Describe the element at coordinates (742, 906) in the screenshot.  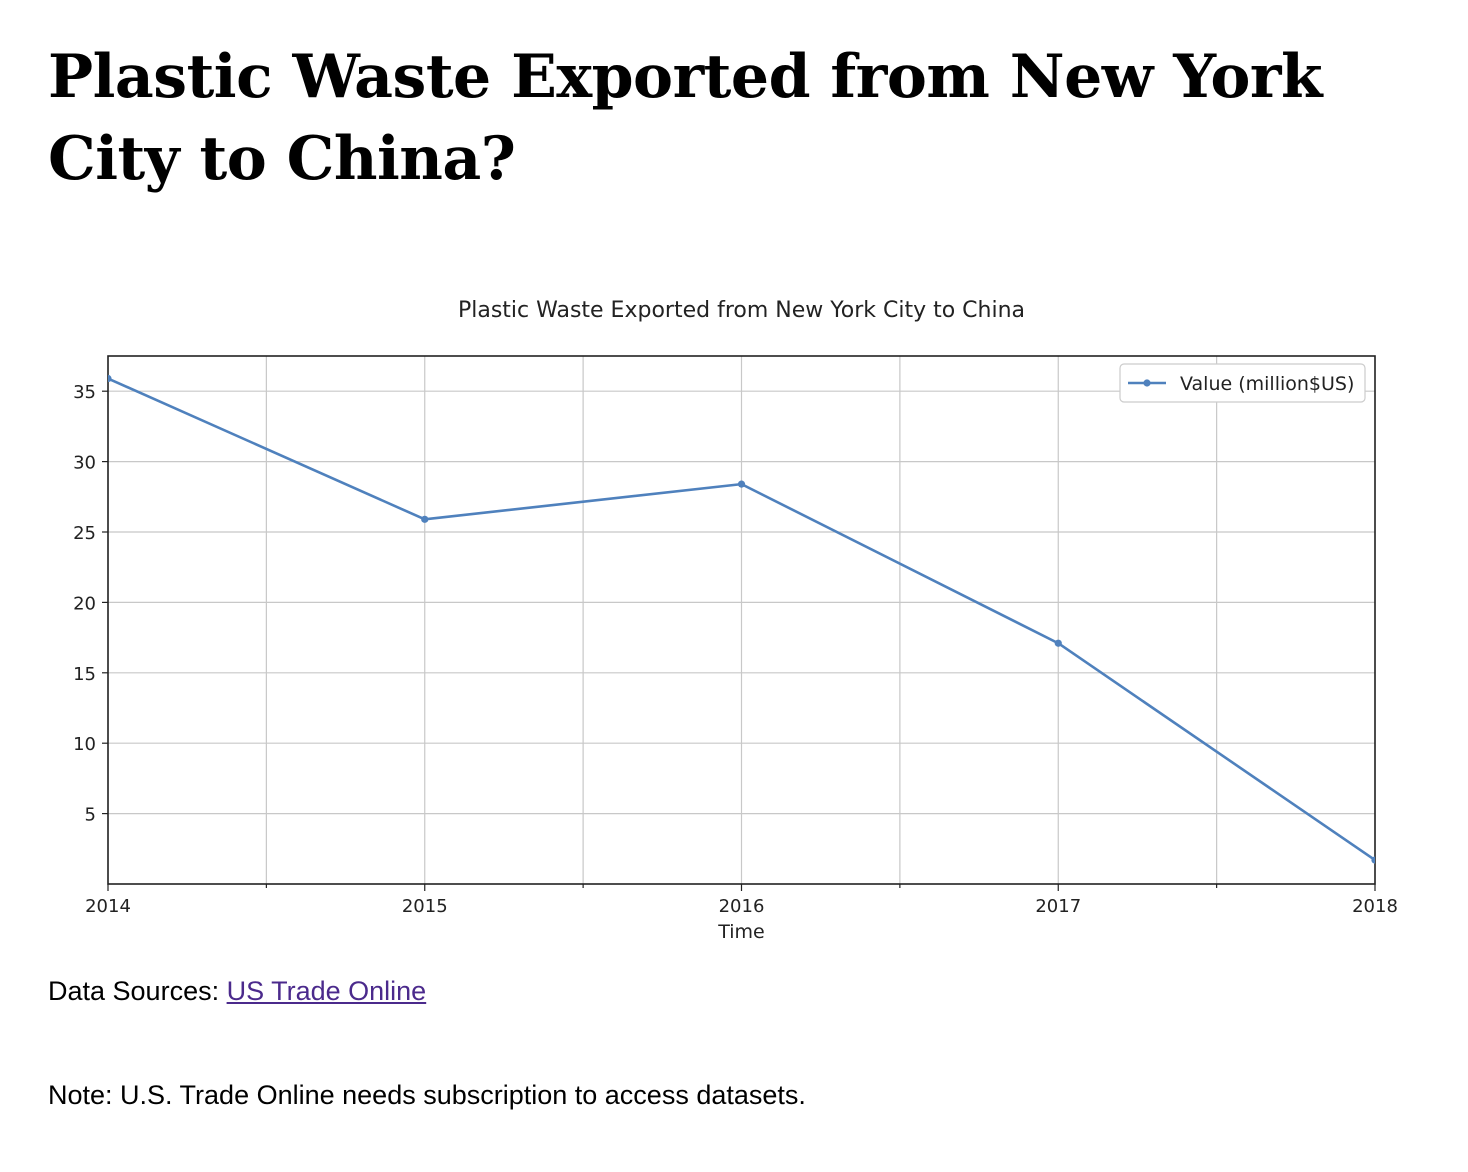
I see `x-tick-label: 2016` at that location.